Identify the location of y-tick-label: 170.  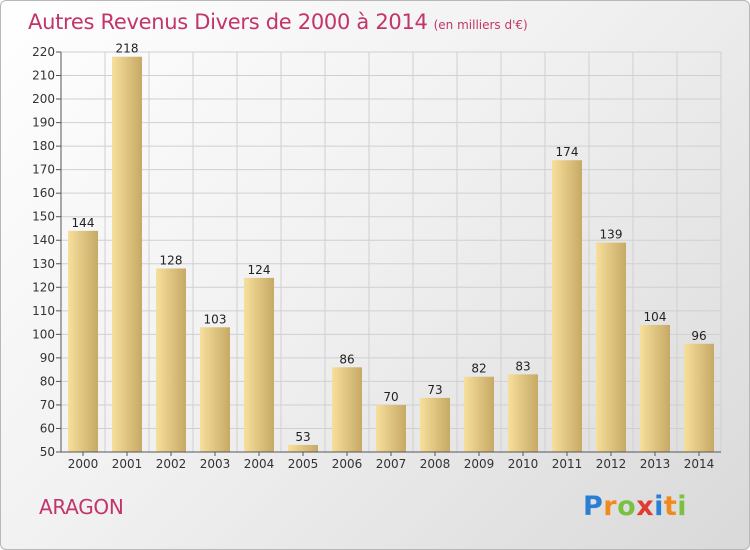
(43, 170).